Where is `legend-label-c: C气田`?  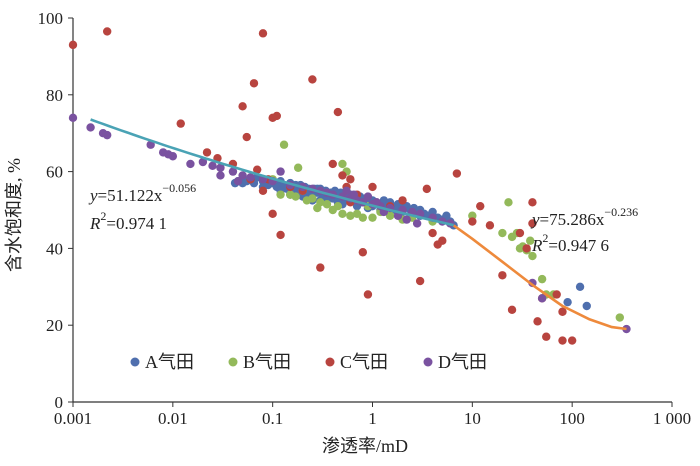 legend-label-c: C气田 is located at coordinates (364, 362).